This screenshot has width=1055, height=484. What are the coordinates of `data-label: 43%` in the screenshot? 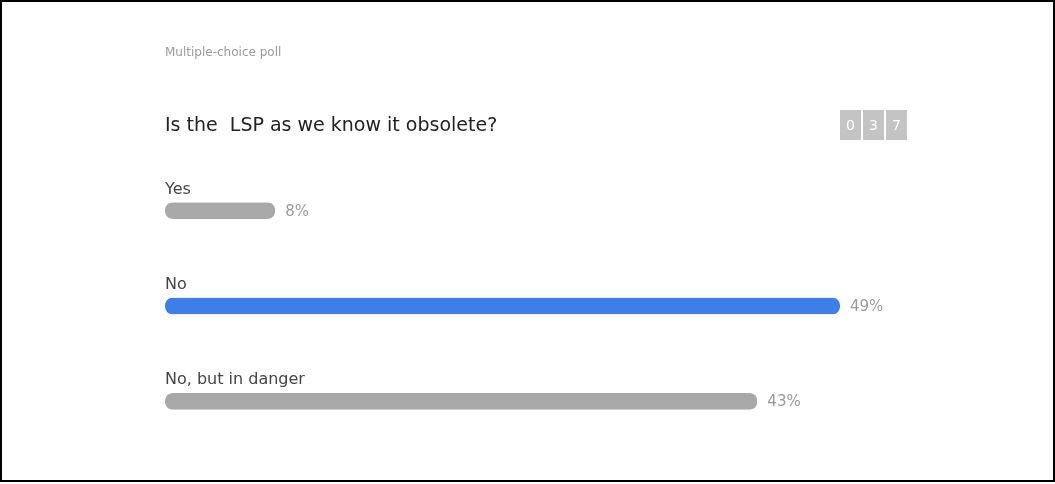 It's located at (784, 401).